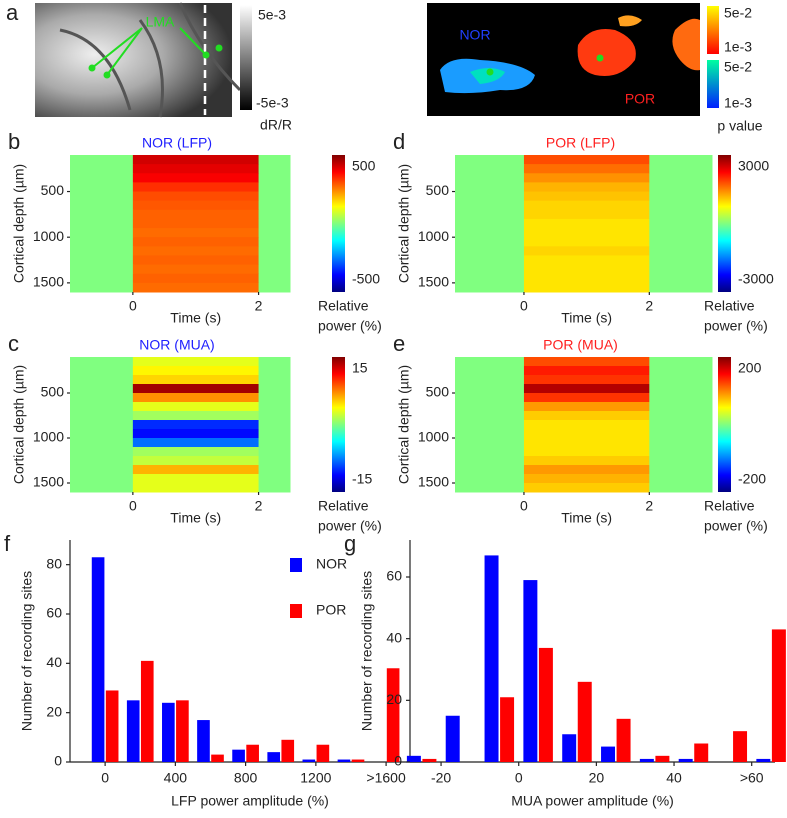  What do you see at coordinates (739, 126) in the screenshot?
I see `colorbar-label: p value` at bounding box center [739, 126].